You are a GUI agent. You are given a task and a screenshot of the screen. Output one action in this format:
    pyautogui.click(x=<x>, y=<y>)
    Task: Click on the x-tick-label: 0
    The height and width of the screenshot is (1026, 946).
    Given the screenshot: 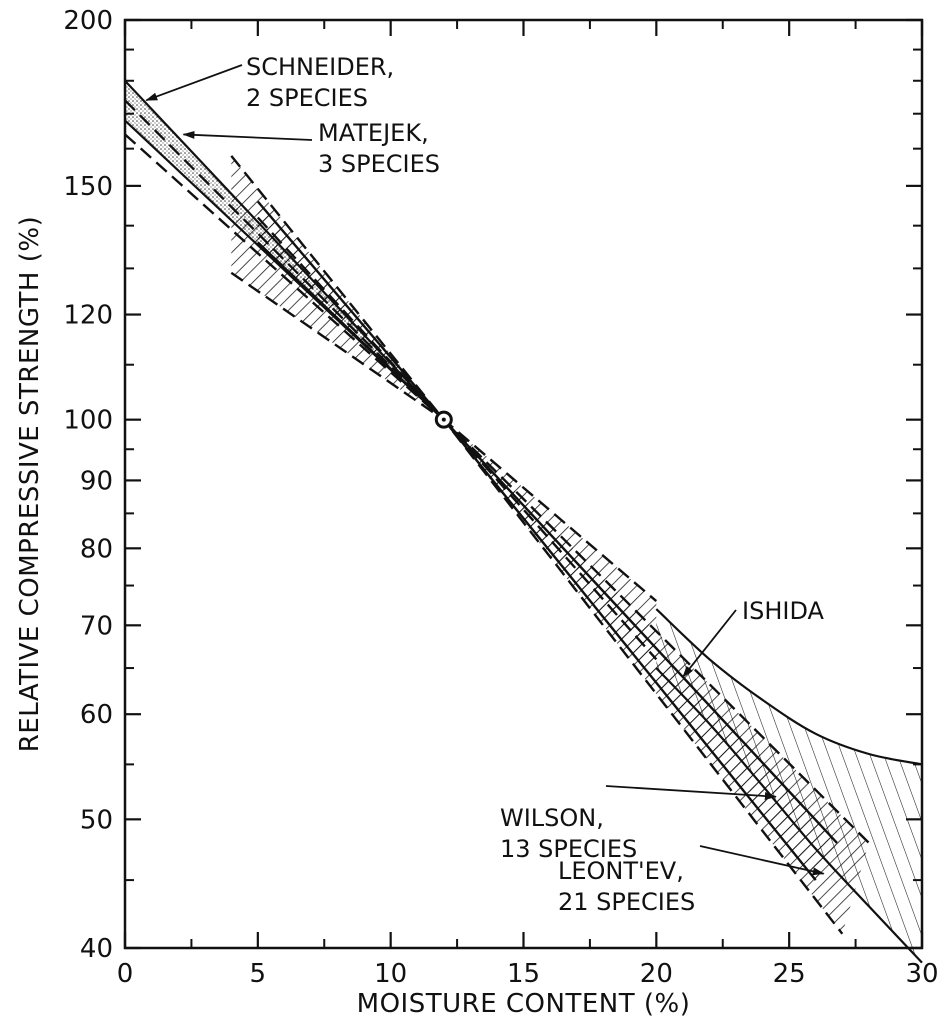 What is the action you would take?
    pyautogui.click(x=125, y=974)
    